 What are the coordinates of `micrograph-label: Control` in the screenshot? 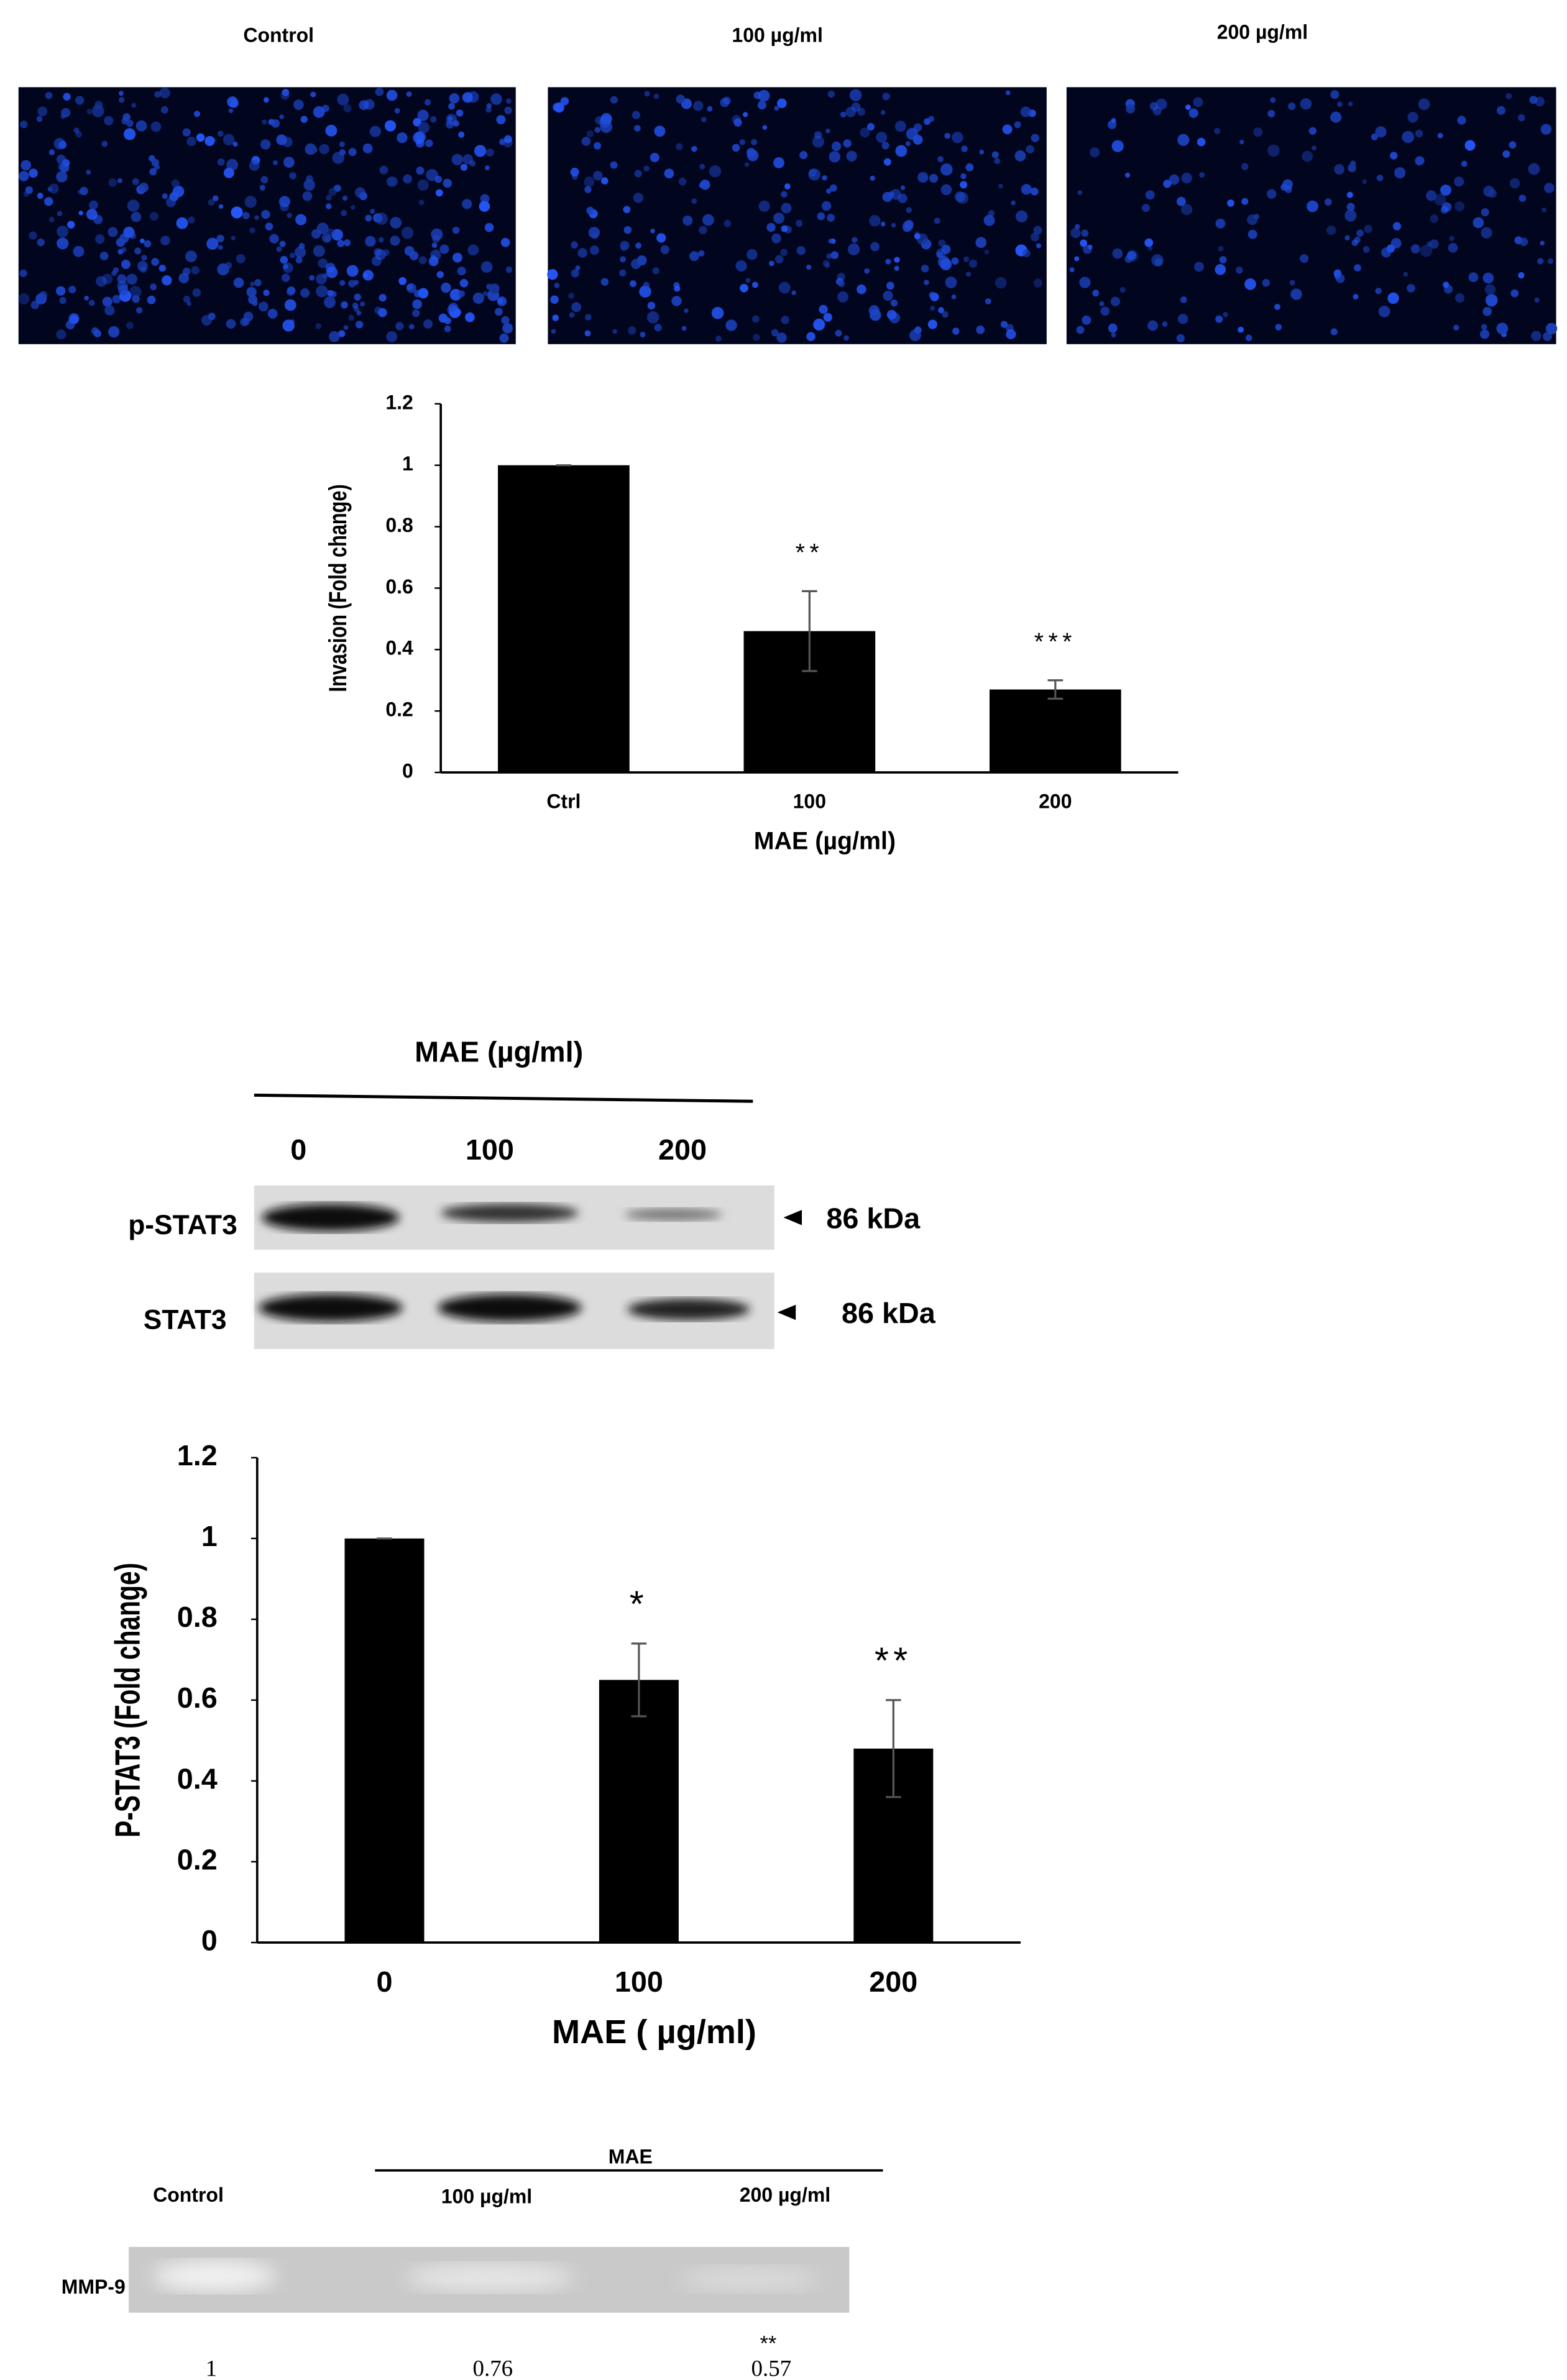 It's located at (278, 35).